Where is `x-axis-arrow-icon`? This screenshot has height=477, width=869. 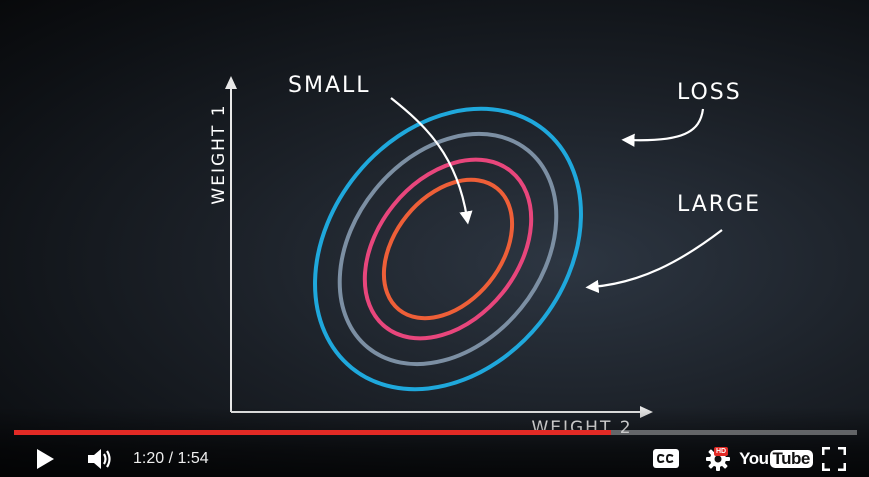
x-axis-arrow-icon is located at coordinates (646, 412).